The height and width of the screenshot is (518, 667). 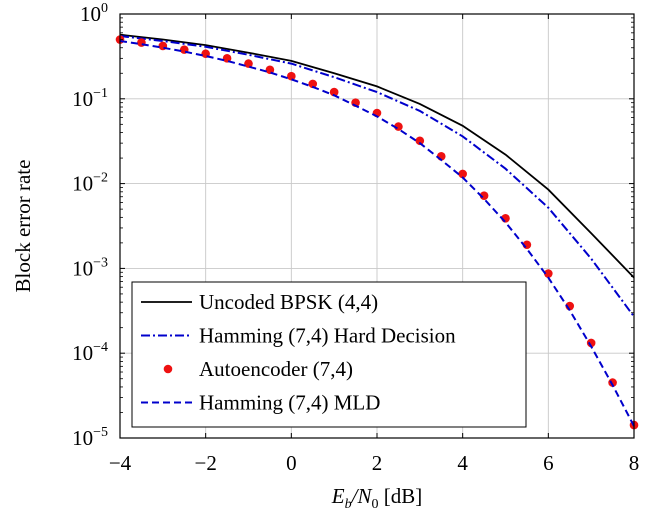 I want to click on y-tick-label: 10⁰, so click(x=94, y=13).